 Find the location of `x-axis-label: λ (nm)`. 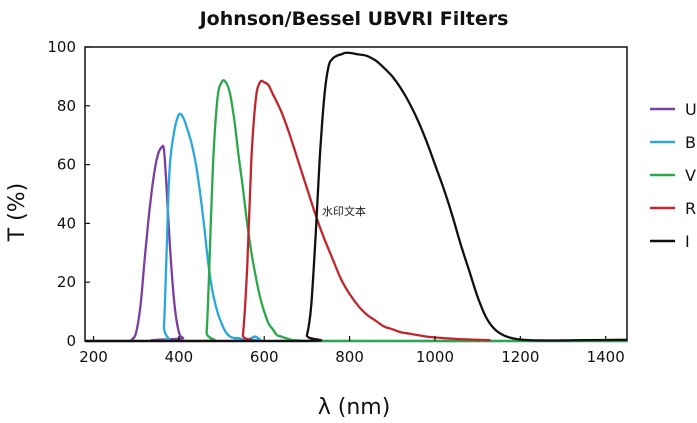

x-axis-label: λ (nm) is located at coordinates (354, 407).